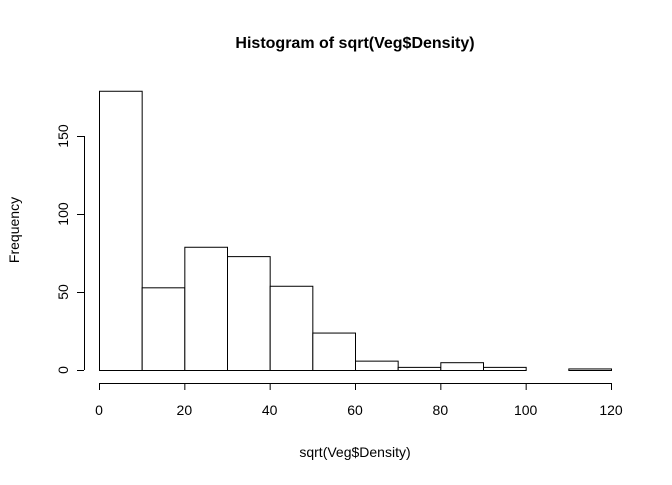  What do you see at coordinates (63, 292) in the screenshot?
I see `y-tick-label-1: 50` at bounding box center [63, 292].